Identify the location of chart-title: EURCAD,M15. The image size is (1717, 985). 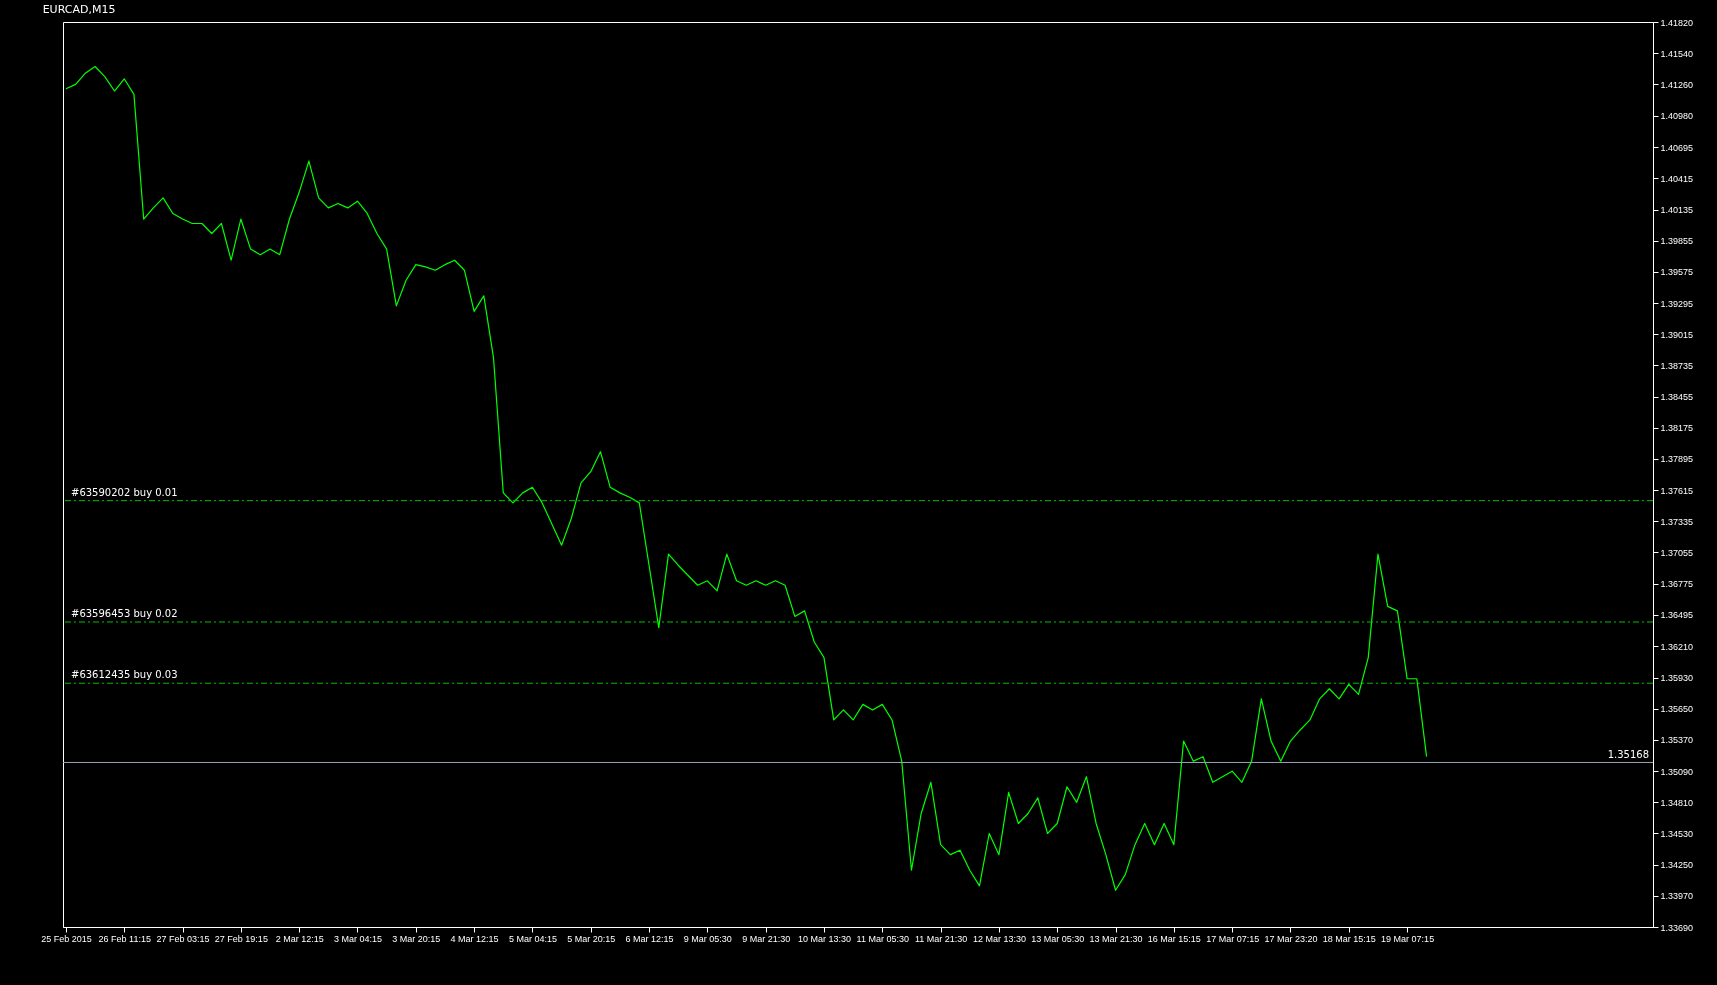
(79, 9).